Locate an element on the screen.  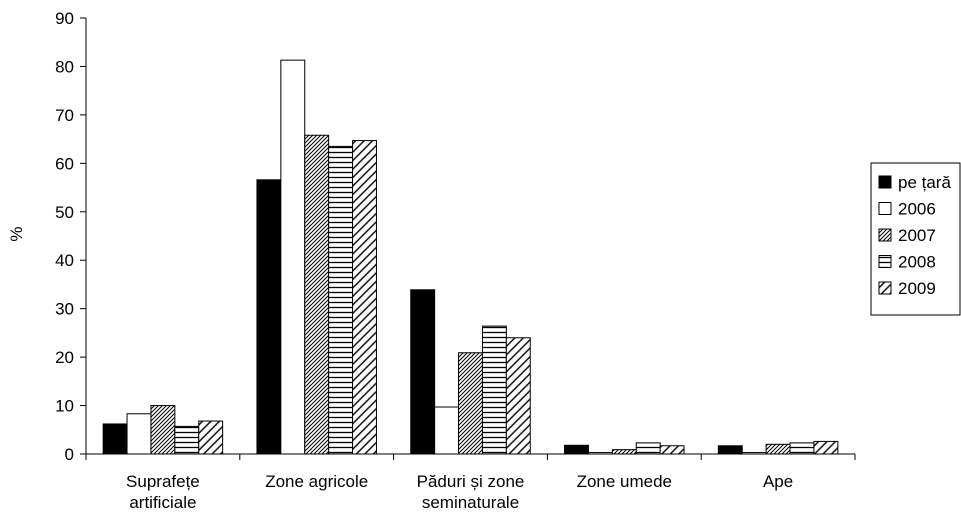
y-tick-label: 30 is located at coordinates (64, 309).